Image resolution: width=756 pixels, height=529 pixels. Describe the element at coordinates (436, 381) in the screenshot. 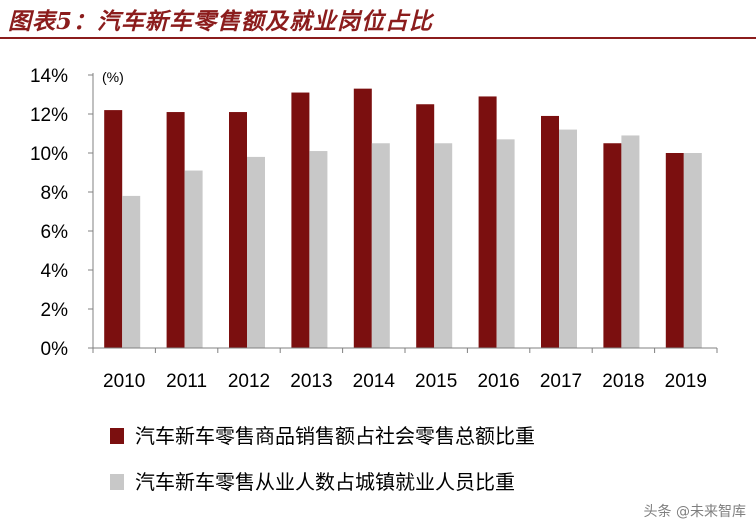

I see `x-tick-label: 2015` at that location.